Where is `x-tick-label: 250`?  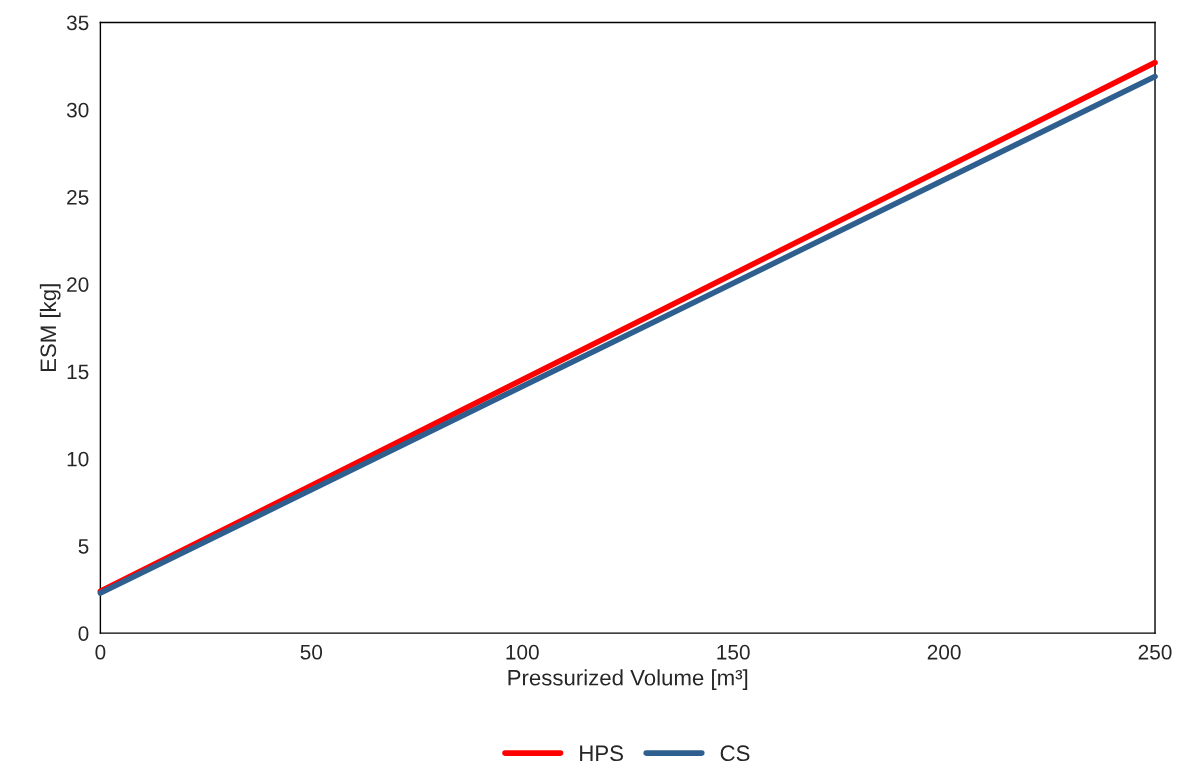
x-tick-label: 250 is located at coordinates (1155, 652).